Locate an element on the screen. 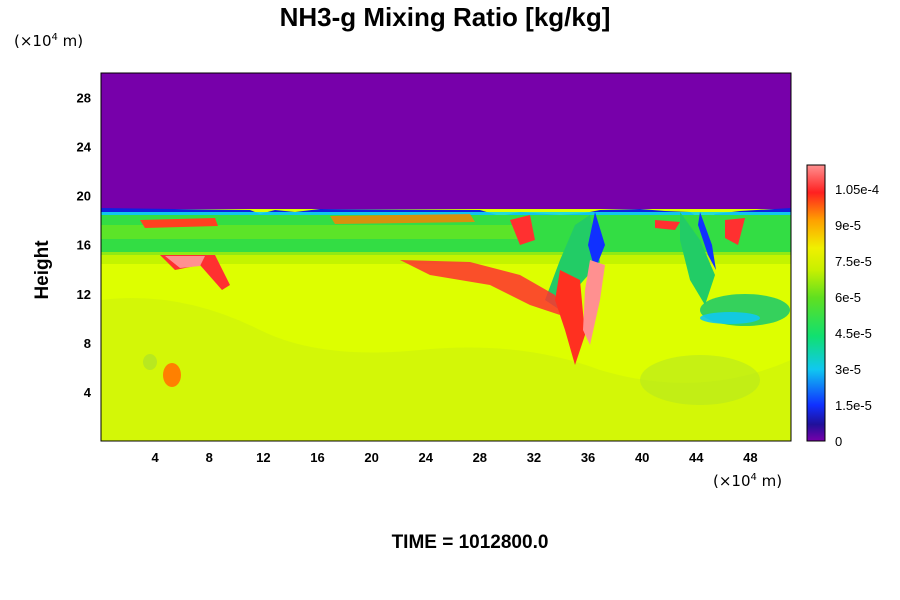 The image size is (900, 600). x-tick-label: 16 is located at coordinates (317, 457).